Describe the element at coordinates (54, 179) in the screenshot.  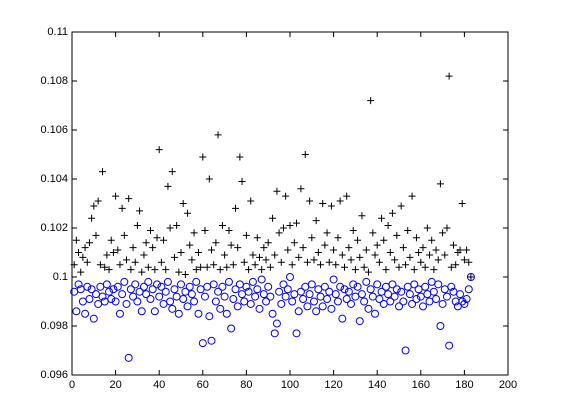
I see `y-tick-label: 0.104` at that location.